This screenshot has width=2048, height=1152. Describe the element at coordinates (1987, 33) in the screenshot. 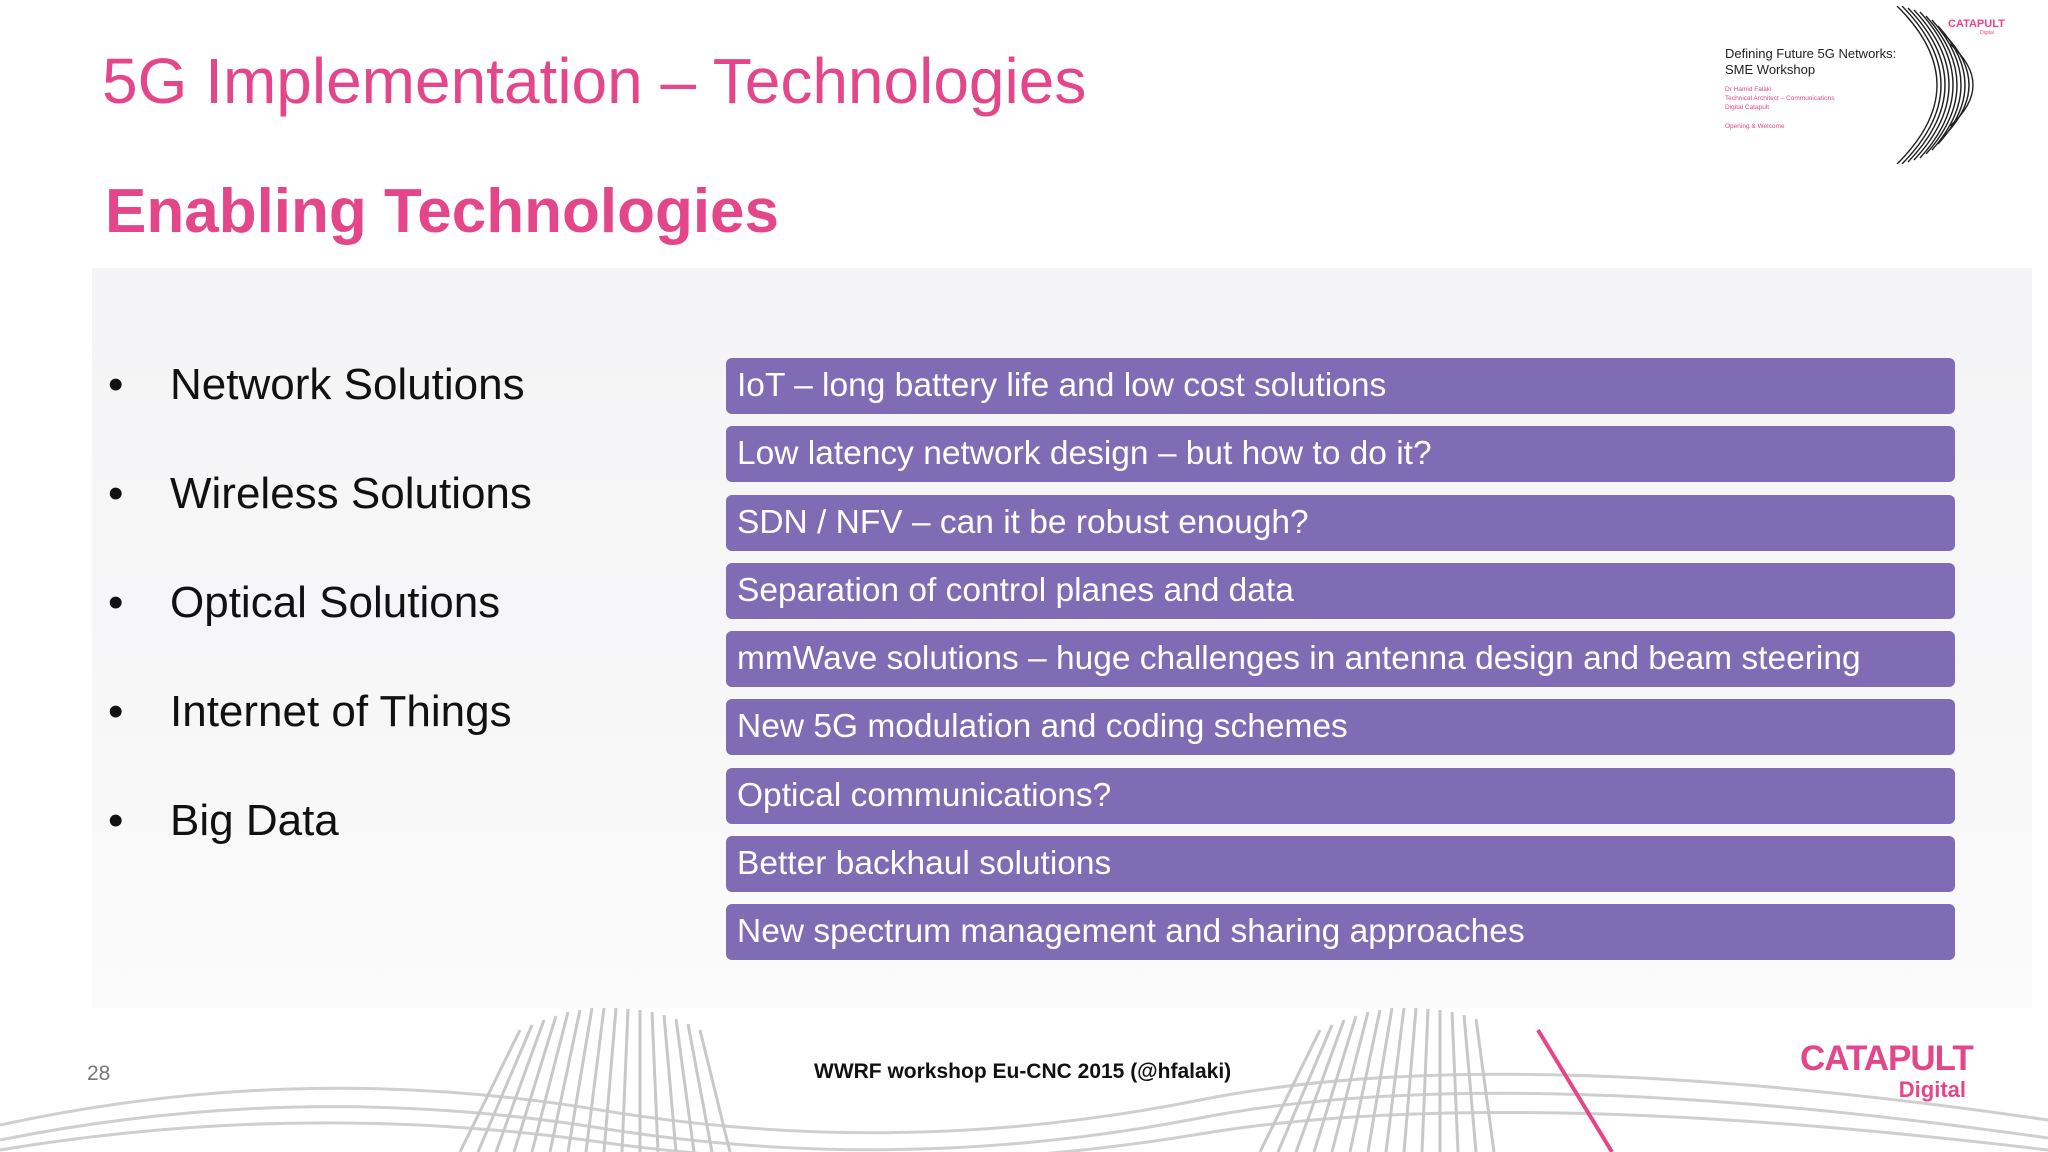

I see `thumbnail-logo-sub: Digital` at that location.